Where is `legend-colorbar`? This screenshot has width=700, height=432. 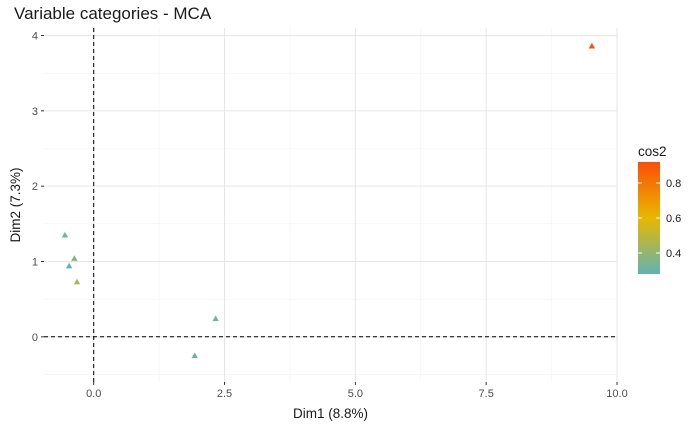
legend-colorbar is located at coordinates (649, 218).